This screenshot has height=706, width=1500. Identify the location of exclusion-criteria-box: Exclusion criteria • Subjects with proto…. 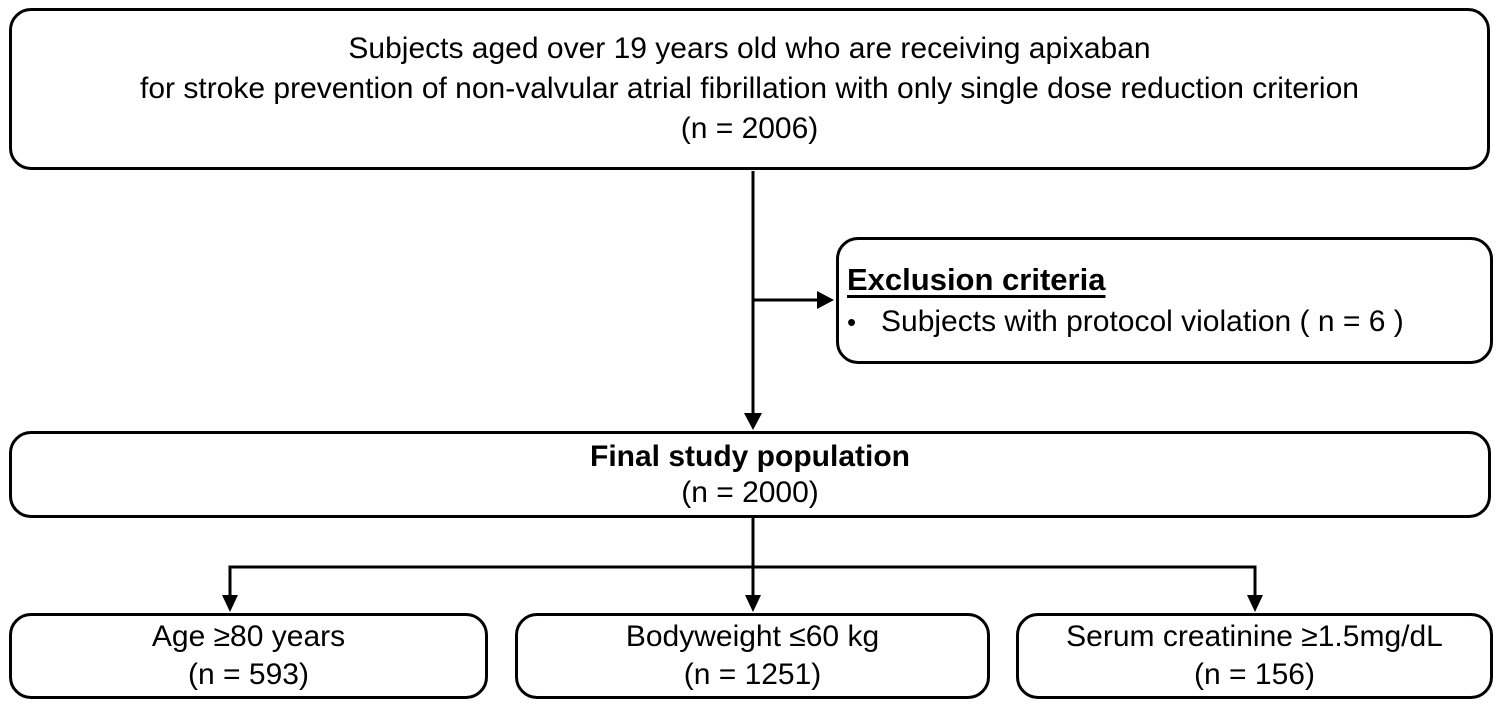
(1164, 300).